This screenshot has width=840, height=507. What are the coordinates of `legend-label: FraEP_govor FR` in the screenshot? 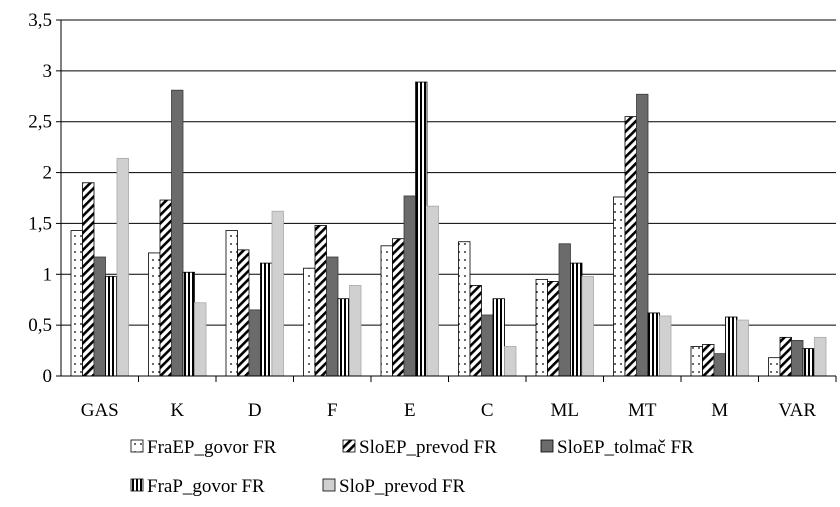 It's located at (212, 447).